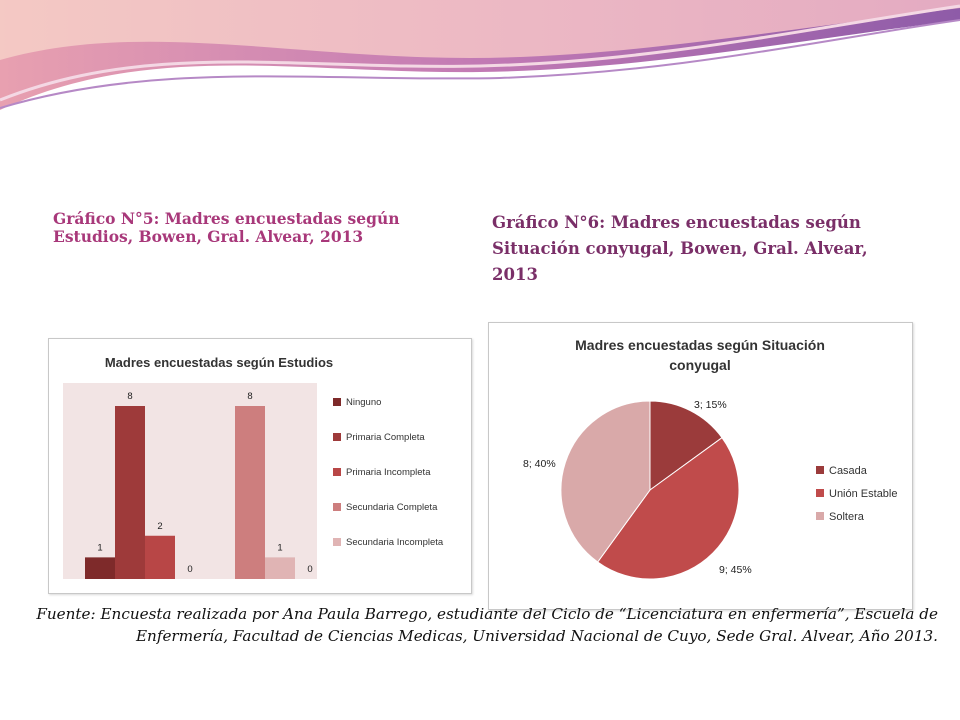 Image resolution: width=960 pixels, height=720 pixels. Describe the element at coordinates (190, 481) in the screenshot. I see `plot-area` at that location.